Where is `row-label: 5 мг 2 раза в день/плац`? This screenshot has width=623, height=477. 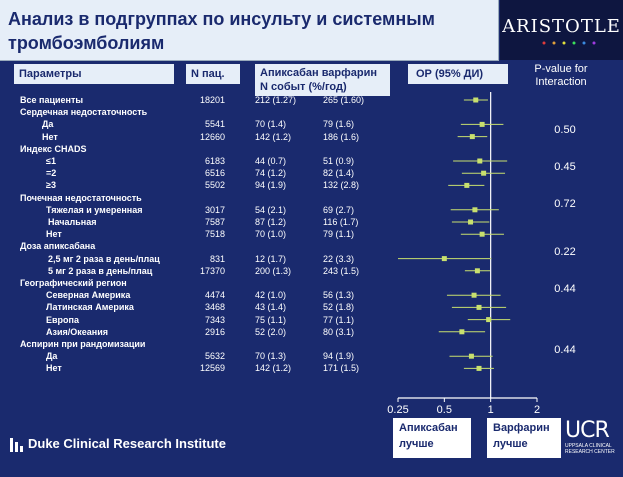
row-label: 5 мг 2 раза в день/плац is located at coordinates (100, 270).